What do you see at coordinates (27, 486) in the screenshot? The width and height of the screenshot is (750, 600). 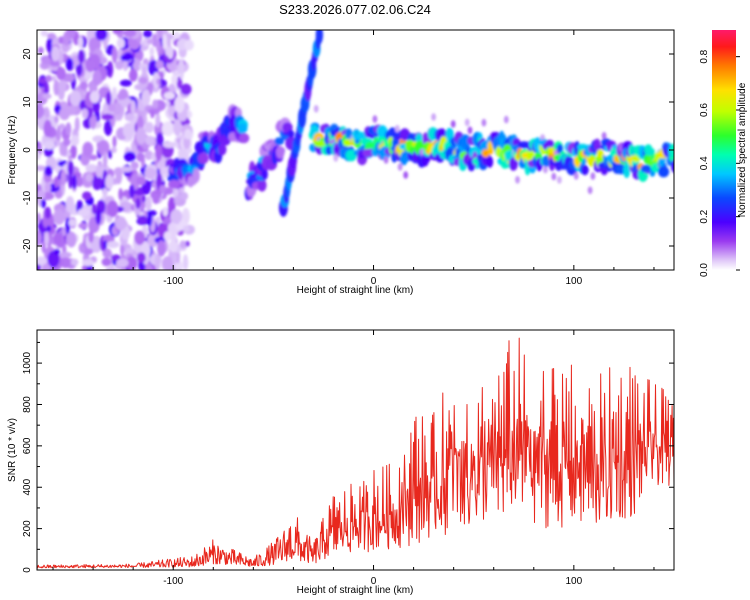 I see `bottom-y-tick-label: 400` at bounding box center [27, 486].